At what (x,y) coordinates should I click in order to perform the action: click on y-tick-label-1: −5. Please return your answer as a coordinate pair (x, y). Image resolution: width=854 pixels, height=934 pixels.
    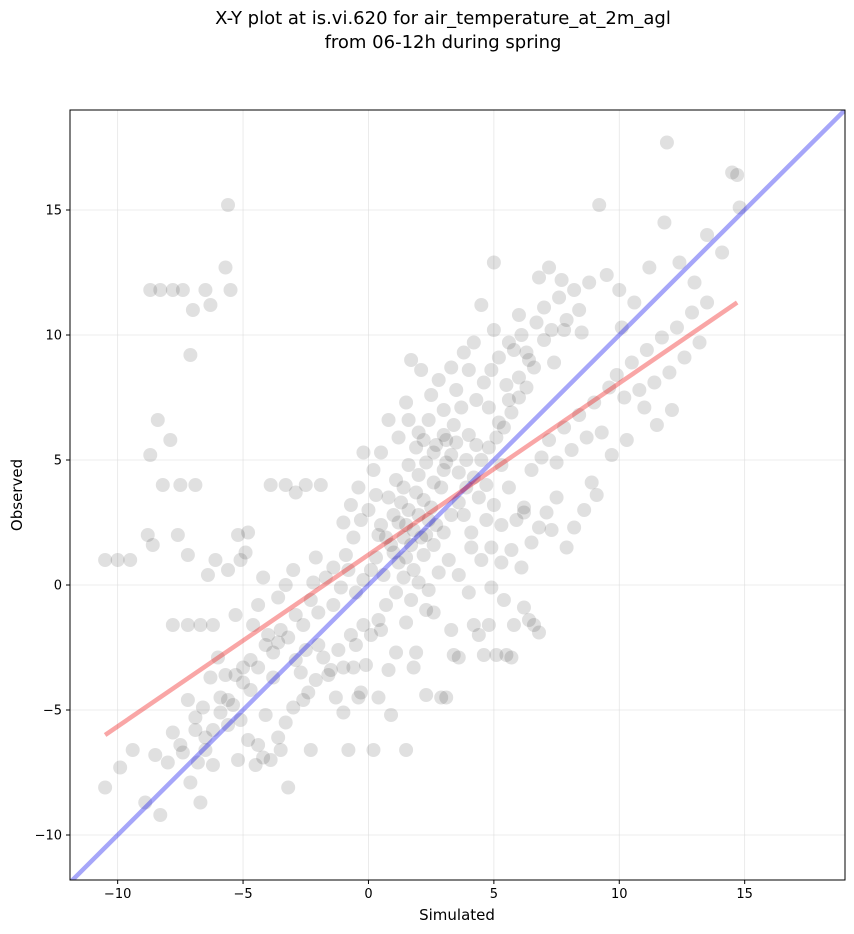
    Looking at the image, I should click on (52, 711).